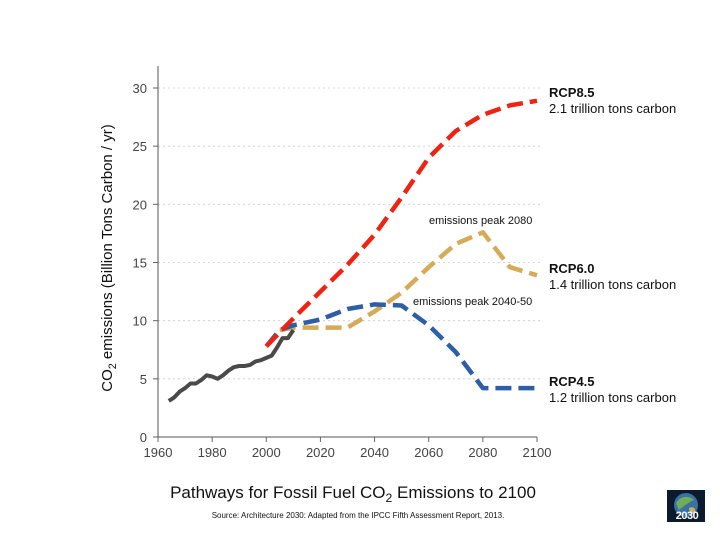  I want to click on series-total-rcp85: 2.1 trillion tons carbon, so click(612, 108).